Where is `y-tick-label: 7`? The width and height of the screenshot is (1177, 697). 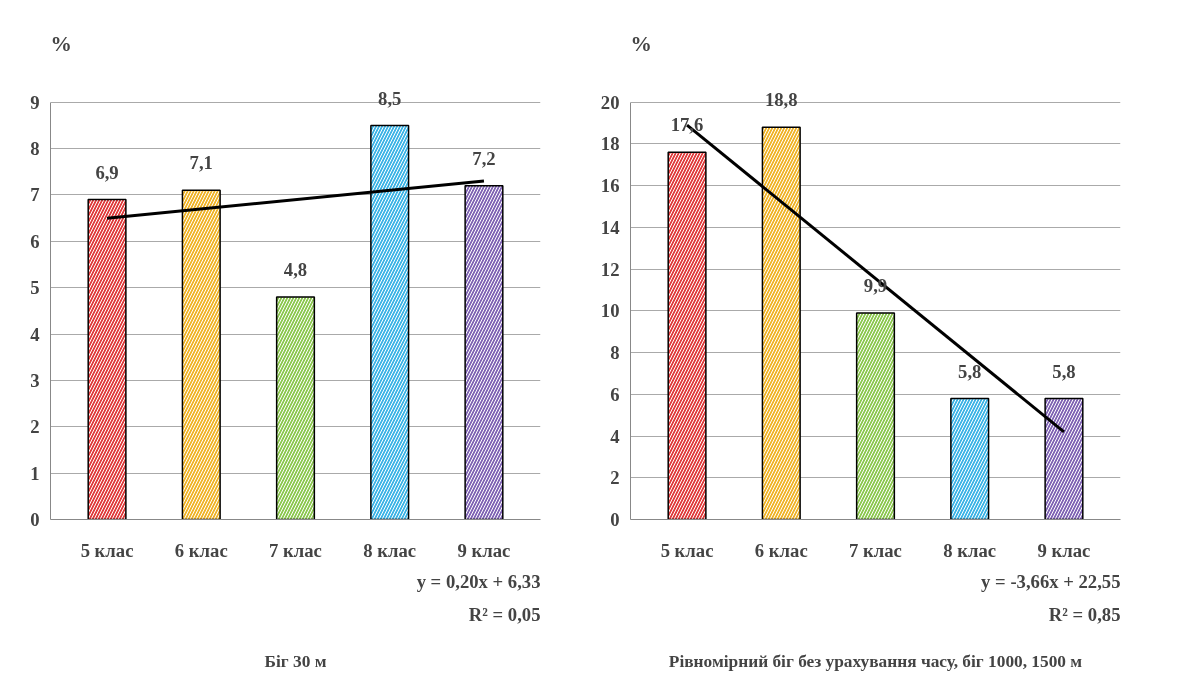
y-tick-label: 7 is located at coordinates (35, 195).